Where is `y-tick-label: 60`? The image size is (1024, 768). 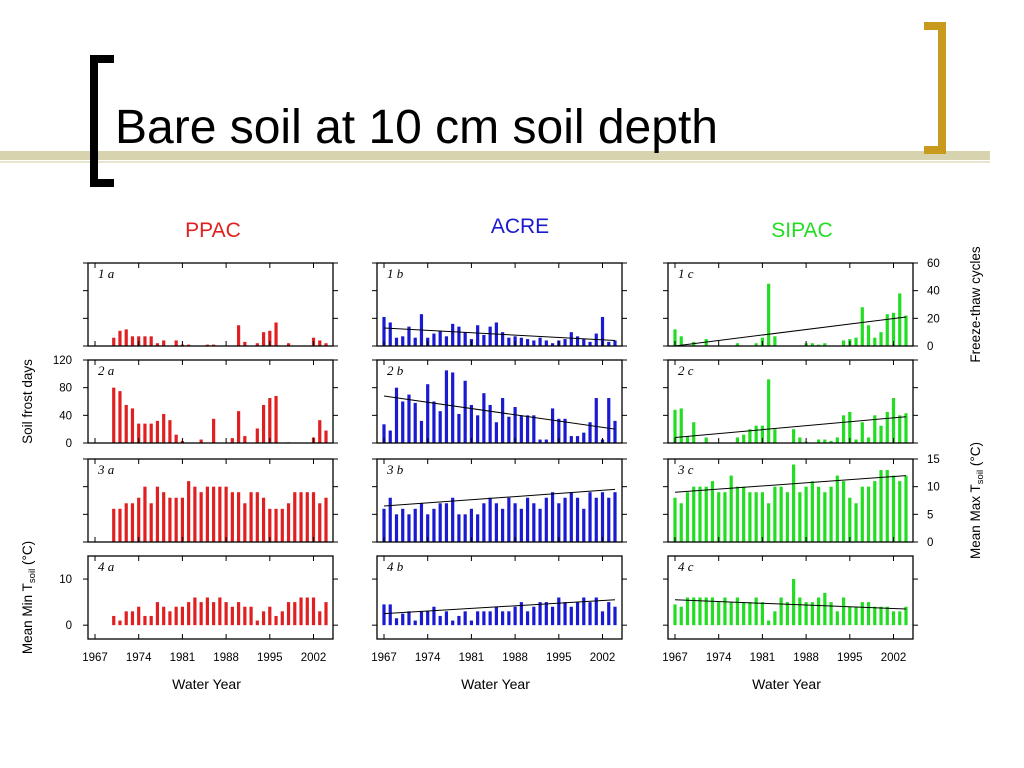 y-tick-label: 60 is located at coordinates (933, 264).